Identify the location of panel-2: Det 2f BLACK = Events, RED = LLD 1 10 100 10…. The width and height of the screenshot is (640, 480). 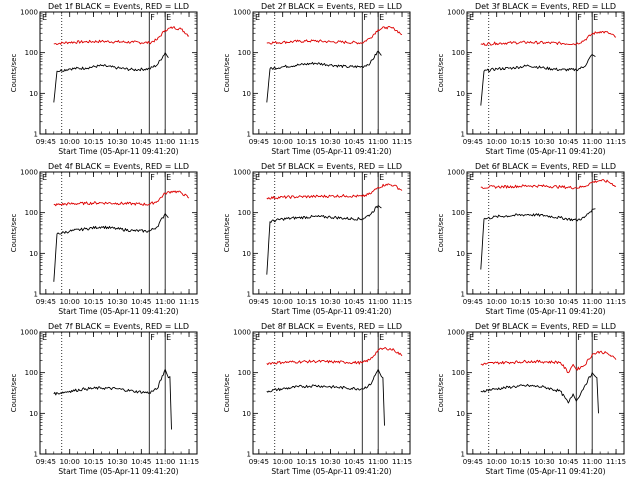
(317, 79).